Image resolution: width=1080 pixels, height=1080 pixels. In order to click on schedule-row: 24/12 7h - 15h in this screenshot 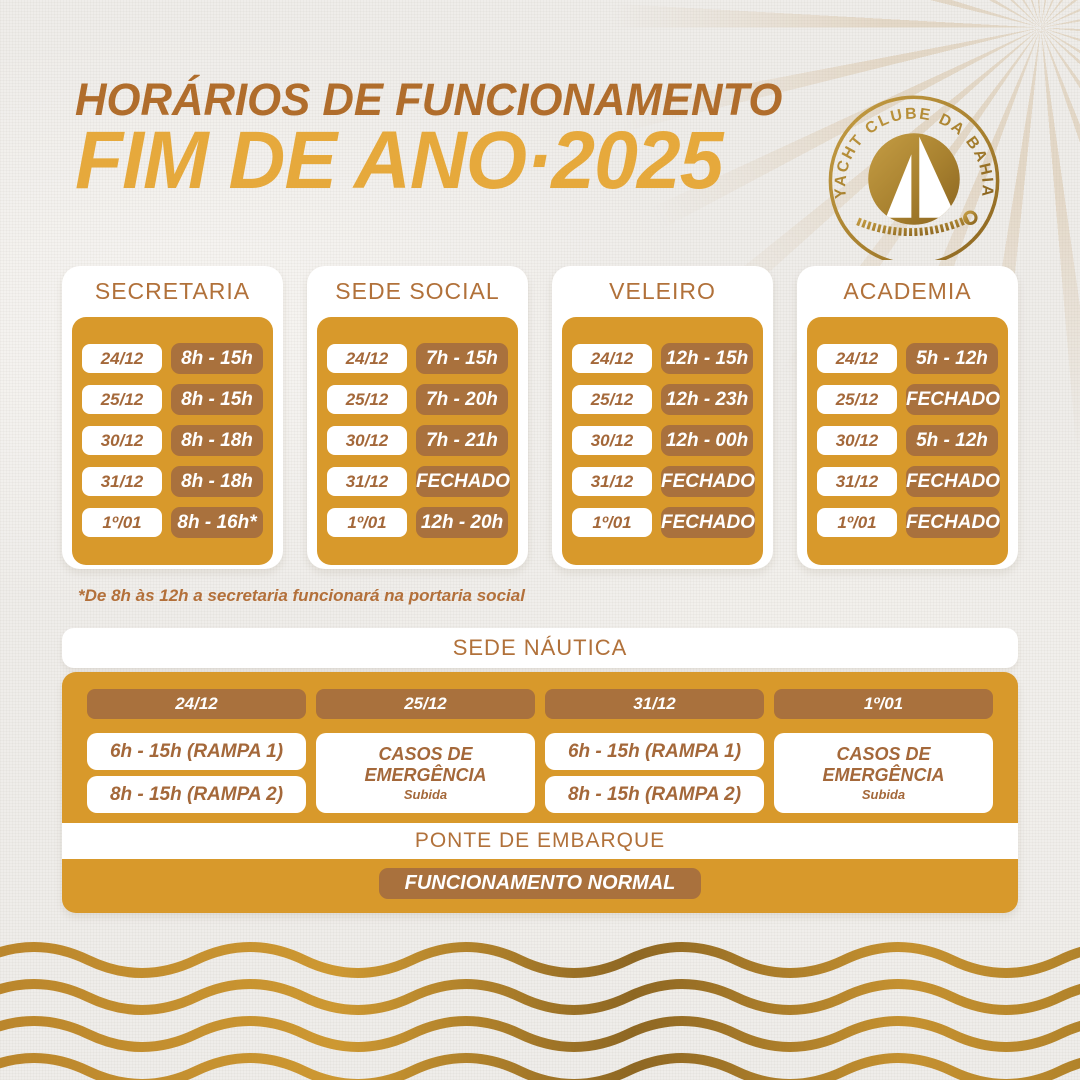, I will do `click(417, 358)`.